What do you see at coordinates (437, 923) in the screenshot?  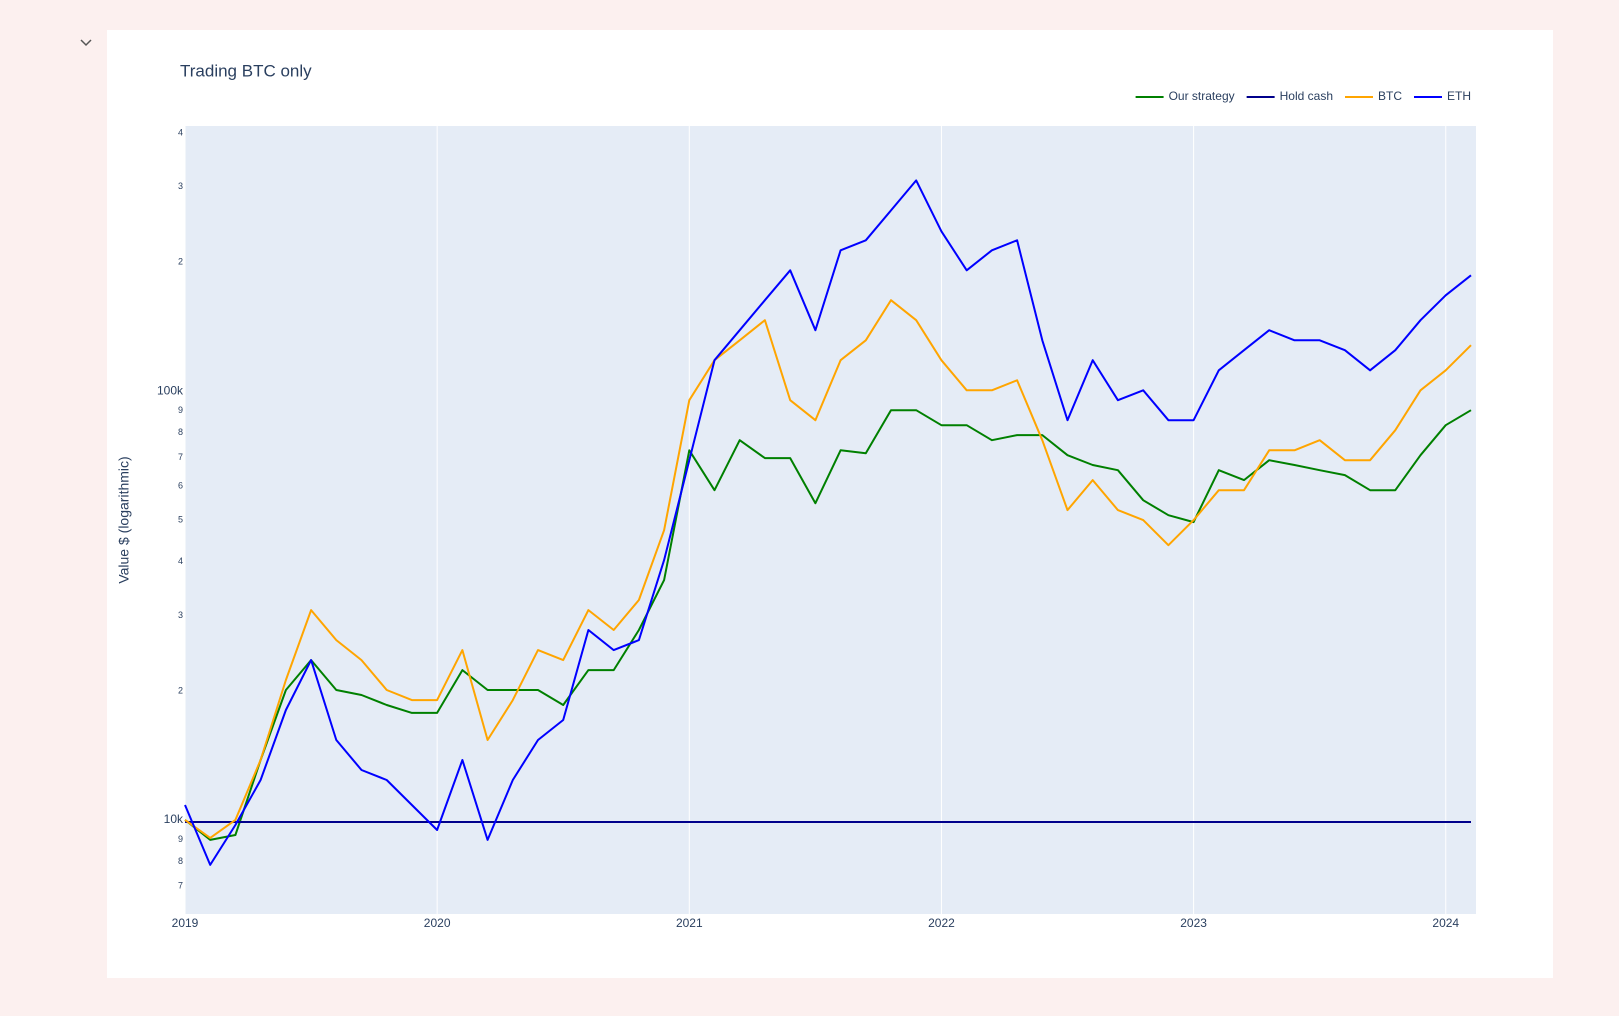 I see `x-tick-label: 2020` at bounding box center [437, 923].